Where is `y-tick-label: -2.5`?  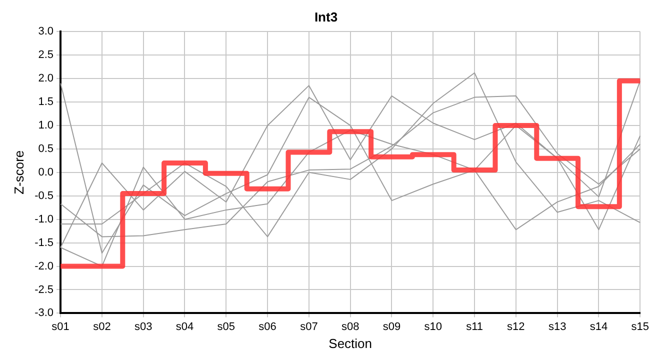 y-tick-label: -2.5 is located at coordinates (44, 290).